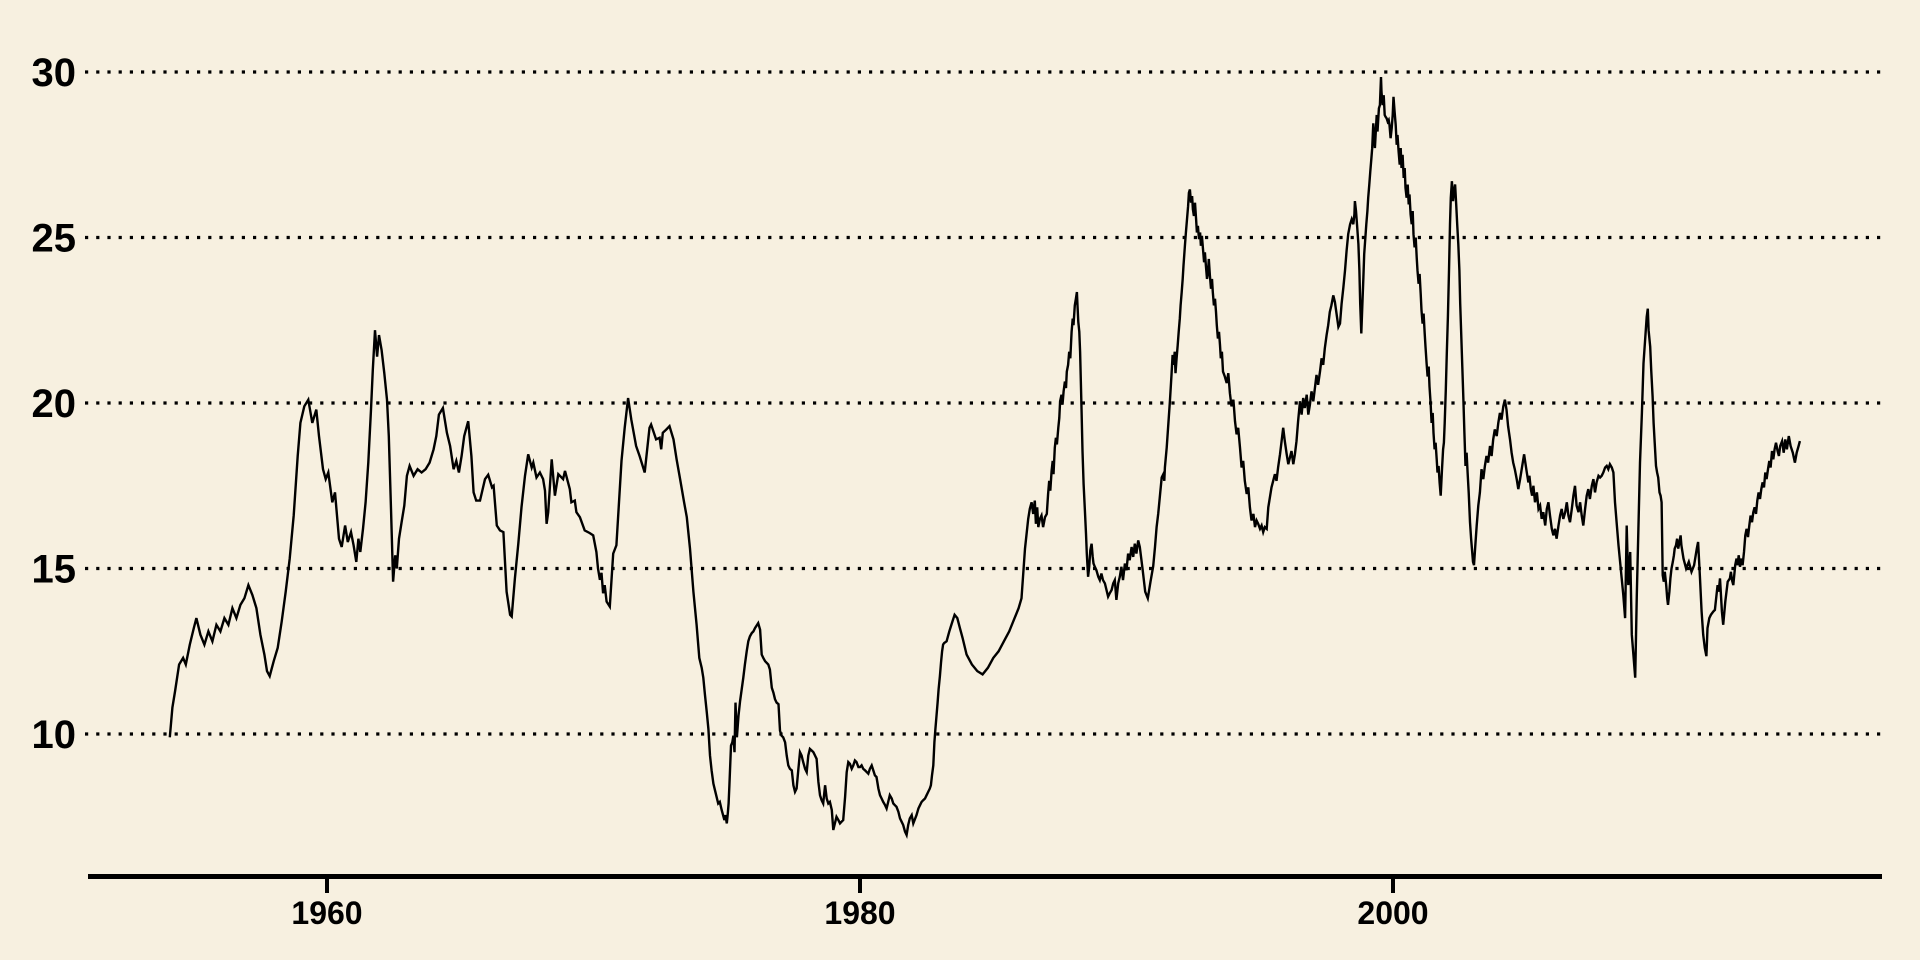 The height and width of the screenshot is (960, 1920). I want to click on y-axis-labels: 10 15 20 25 30, so click(54, 404).